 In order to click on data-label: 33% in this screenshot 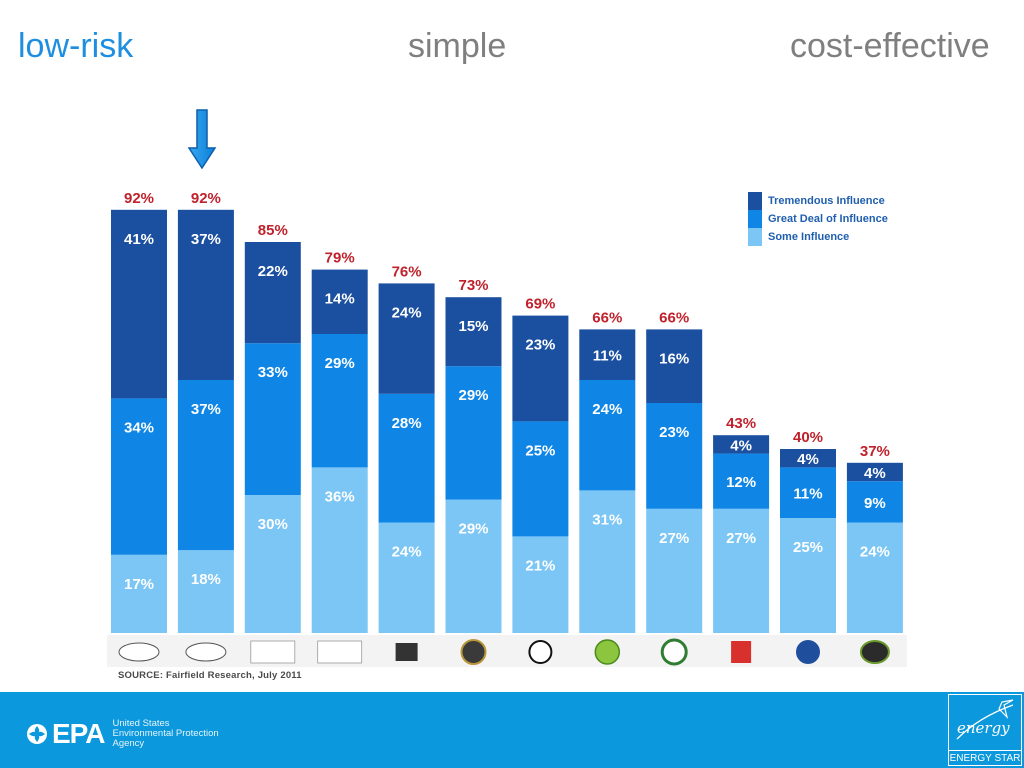, I will do `click(273, 372)`.